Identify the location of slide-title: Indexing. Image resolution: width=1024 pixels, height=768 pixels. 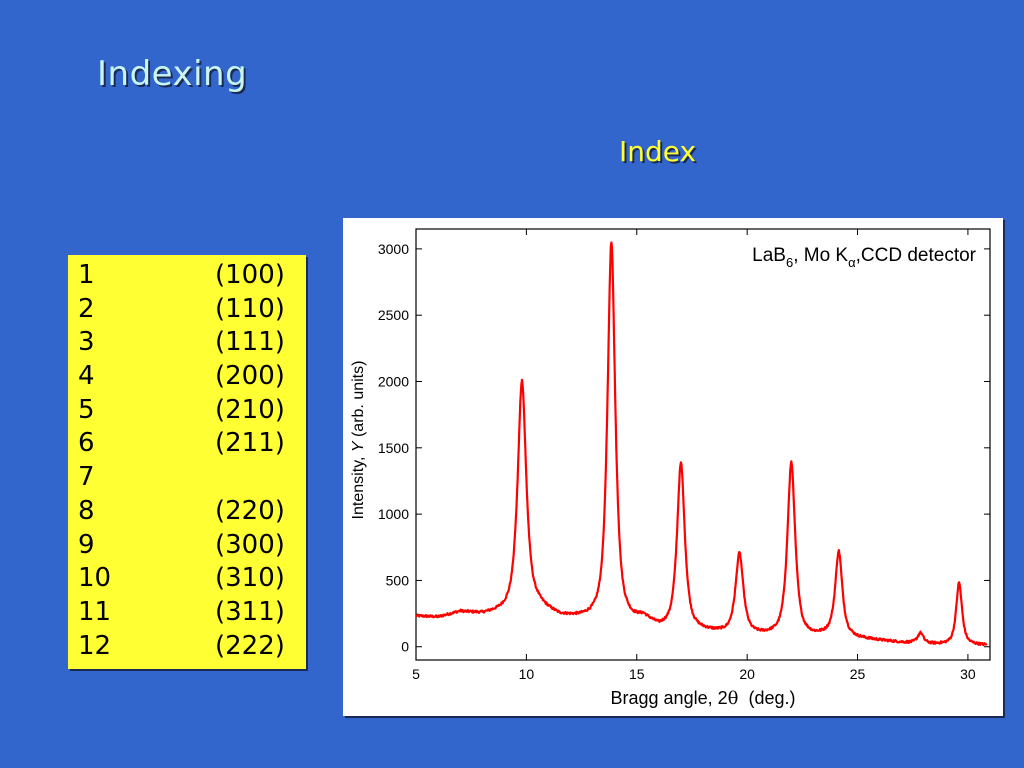
(172, 74).